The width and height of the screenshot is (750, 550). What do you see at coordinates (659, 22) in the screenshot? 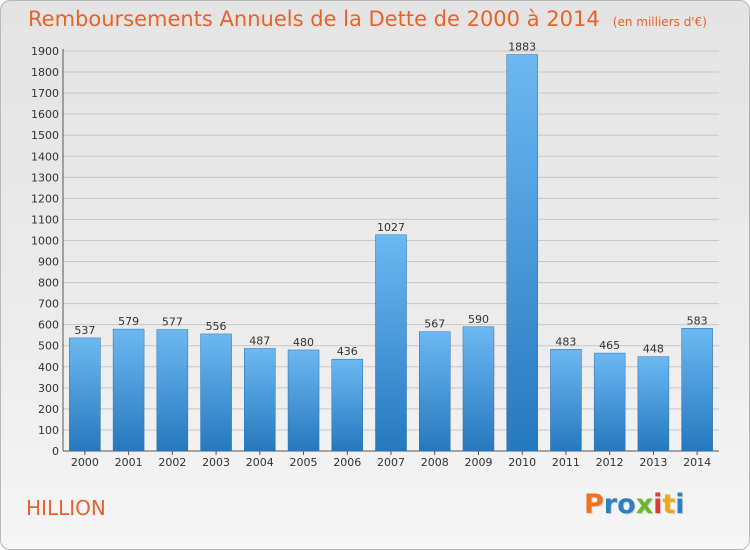
I see `chart-unit: (en milliers d'€)` at bounding box center [659, 22].